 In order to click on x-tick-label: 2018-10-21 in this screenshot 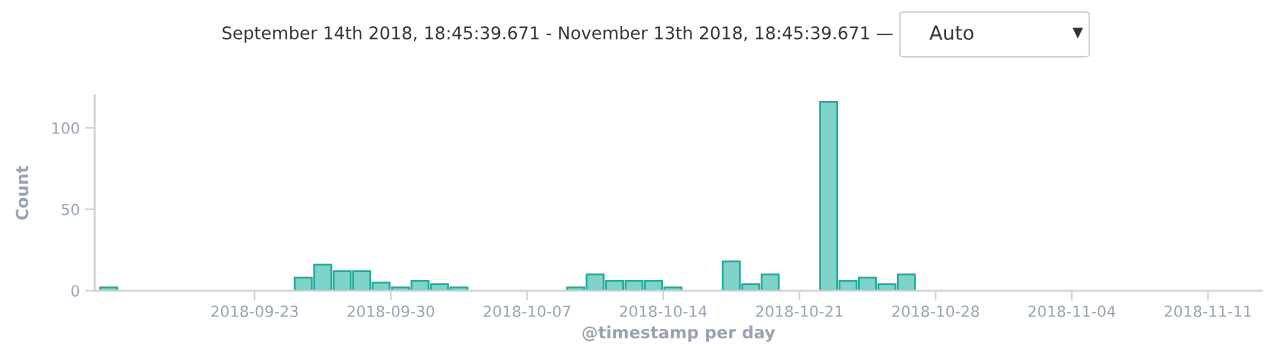, I will do `click(799, 311)`.